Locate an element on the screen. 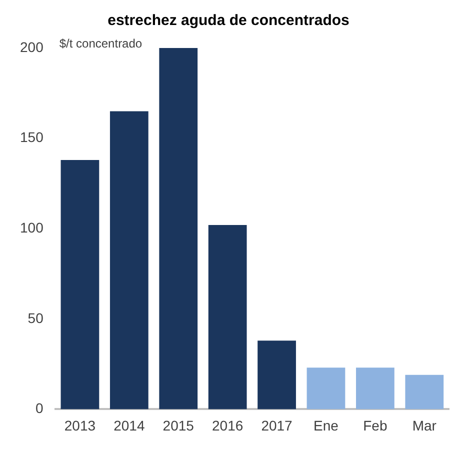 The width and height of the screenshot is (463, 455). x-tick-label: Feb is located at coordinates (375, 425).